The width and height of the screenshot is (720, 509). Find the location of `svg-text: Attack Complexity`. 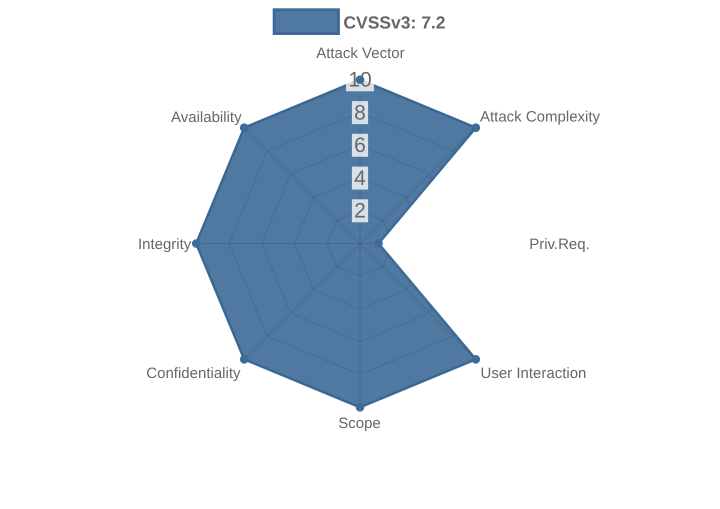

svg-text: Attack Complexity is located at coordinates (540, 117).